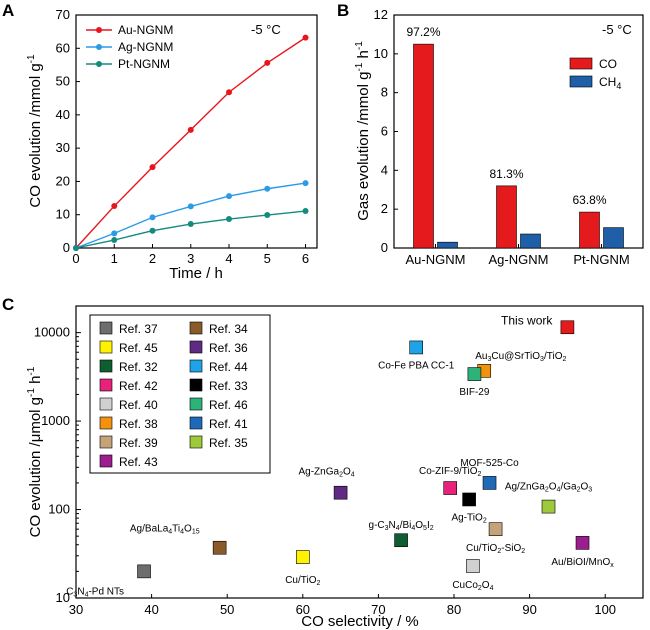 This screenshot has width=650, height=630. Describe the element at coordinates (63, 81) in the screenshot. I see `panel-a-y-tick-label: 50` at that location.